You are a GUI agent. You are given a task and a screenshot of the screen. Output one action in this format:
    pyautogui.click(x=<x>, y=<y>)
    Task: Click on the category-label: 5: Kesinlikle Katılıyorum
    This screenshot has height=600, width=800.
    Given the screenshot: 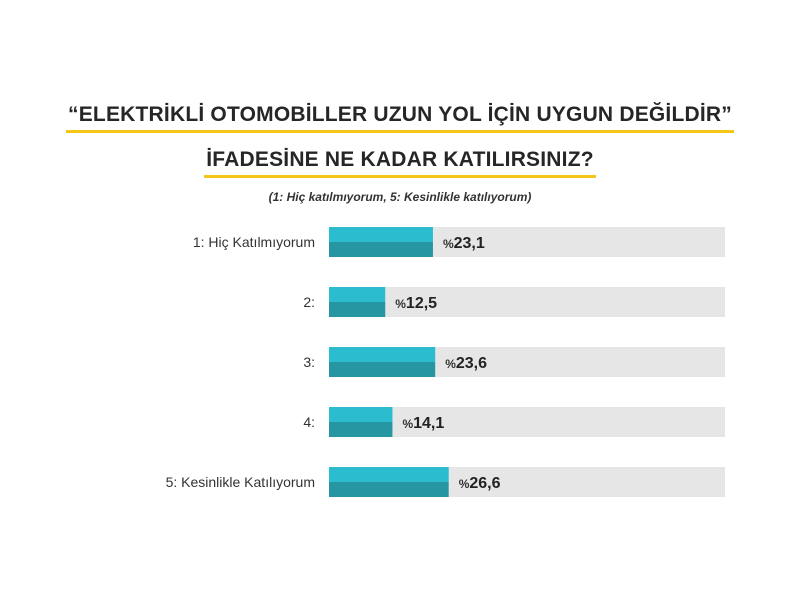 What is the action you would take?
    pyautogui.click(x=240, y=482)
    